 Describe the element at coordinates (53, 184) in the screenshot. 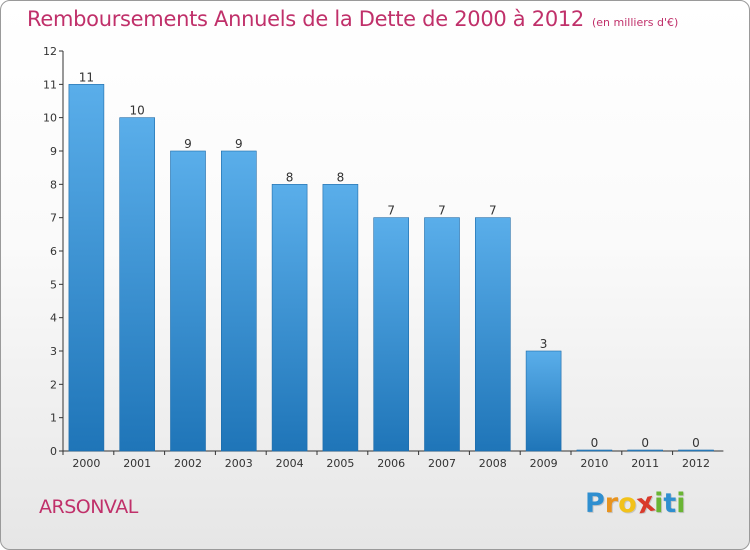

I see `y-tick-label: 8` at that location.